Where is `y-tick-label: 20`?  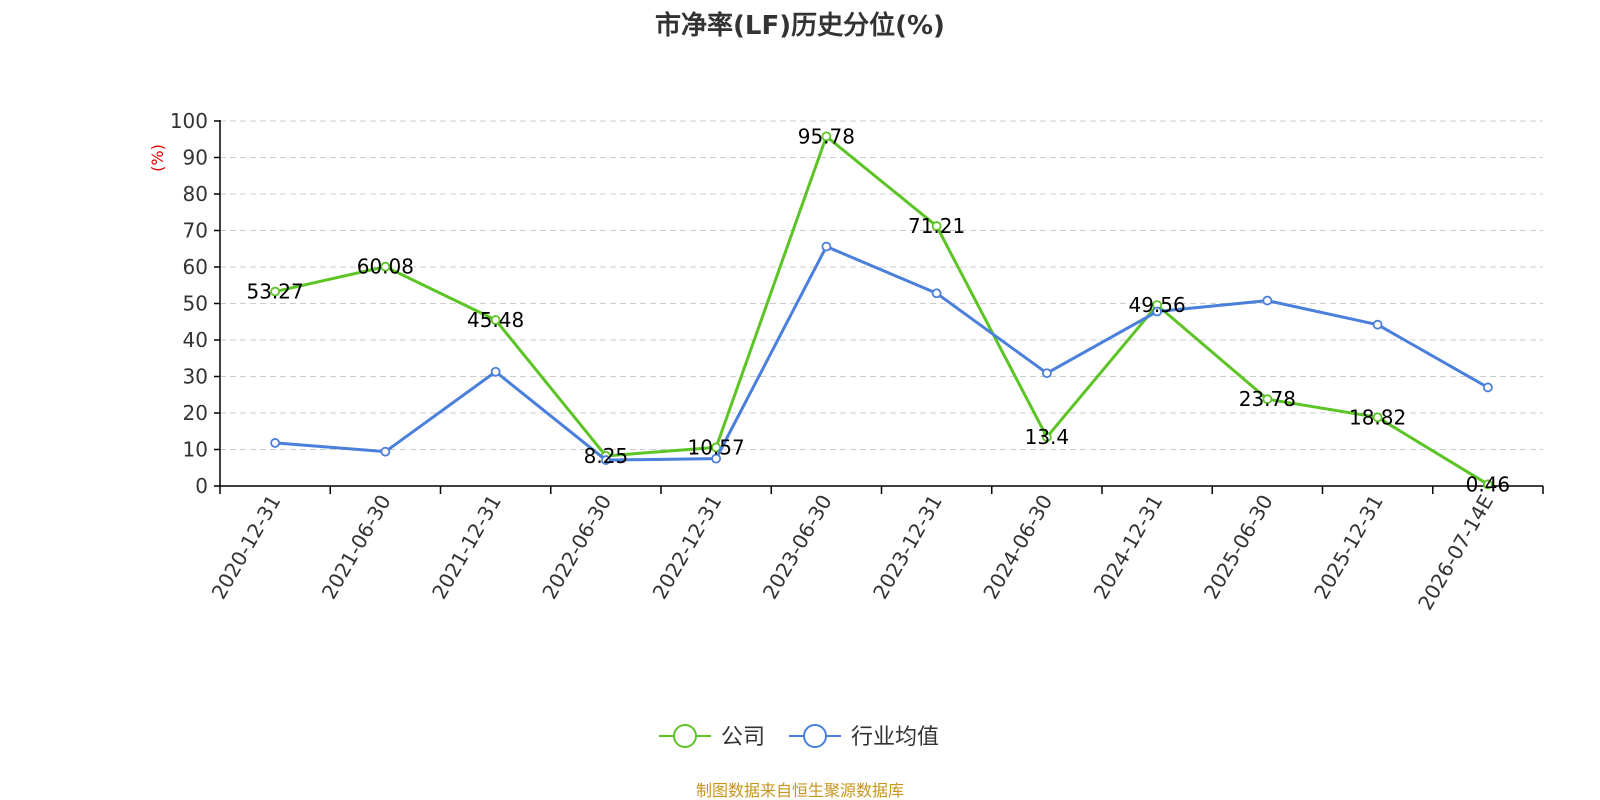 y-tick-label: 20 is located at coordinates (195, 413).